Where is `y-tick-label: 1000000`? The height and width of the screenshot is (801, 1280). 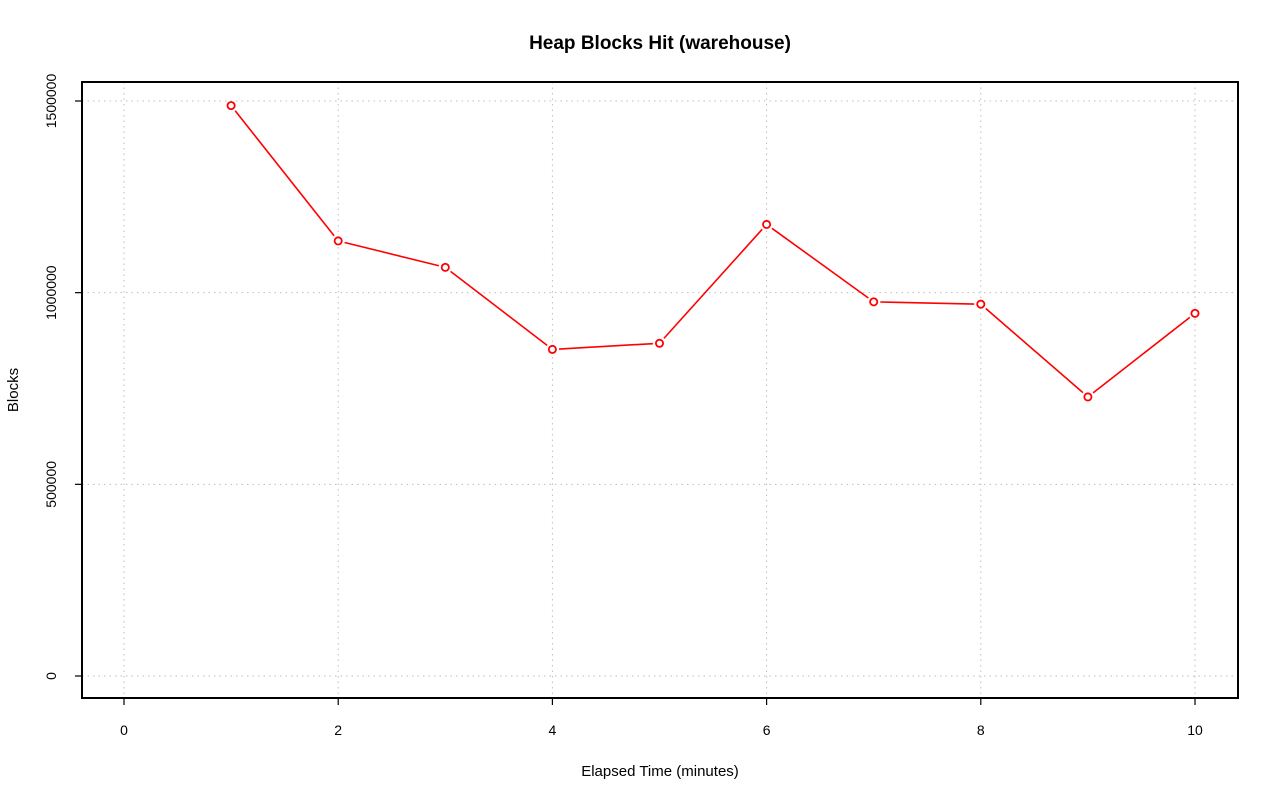
y-tick-label: 1000000 is located at coordinates (51, 292).